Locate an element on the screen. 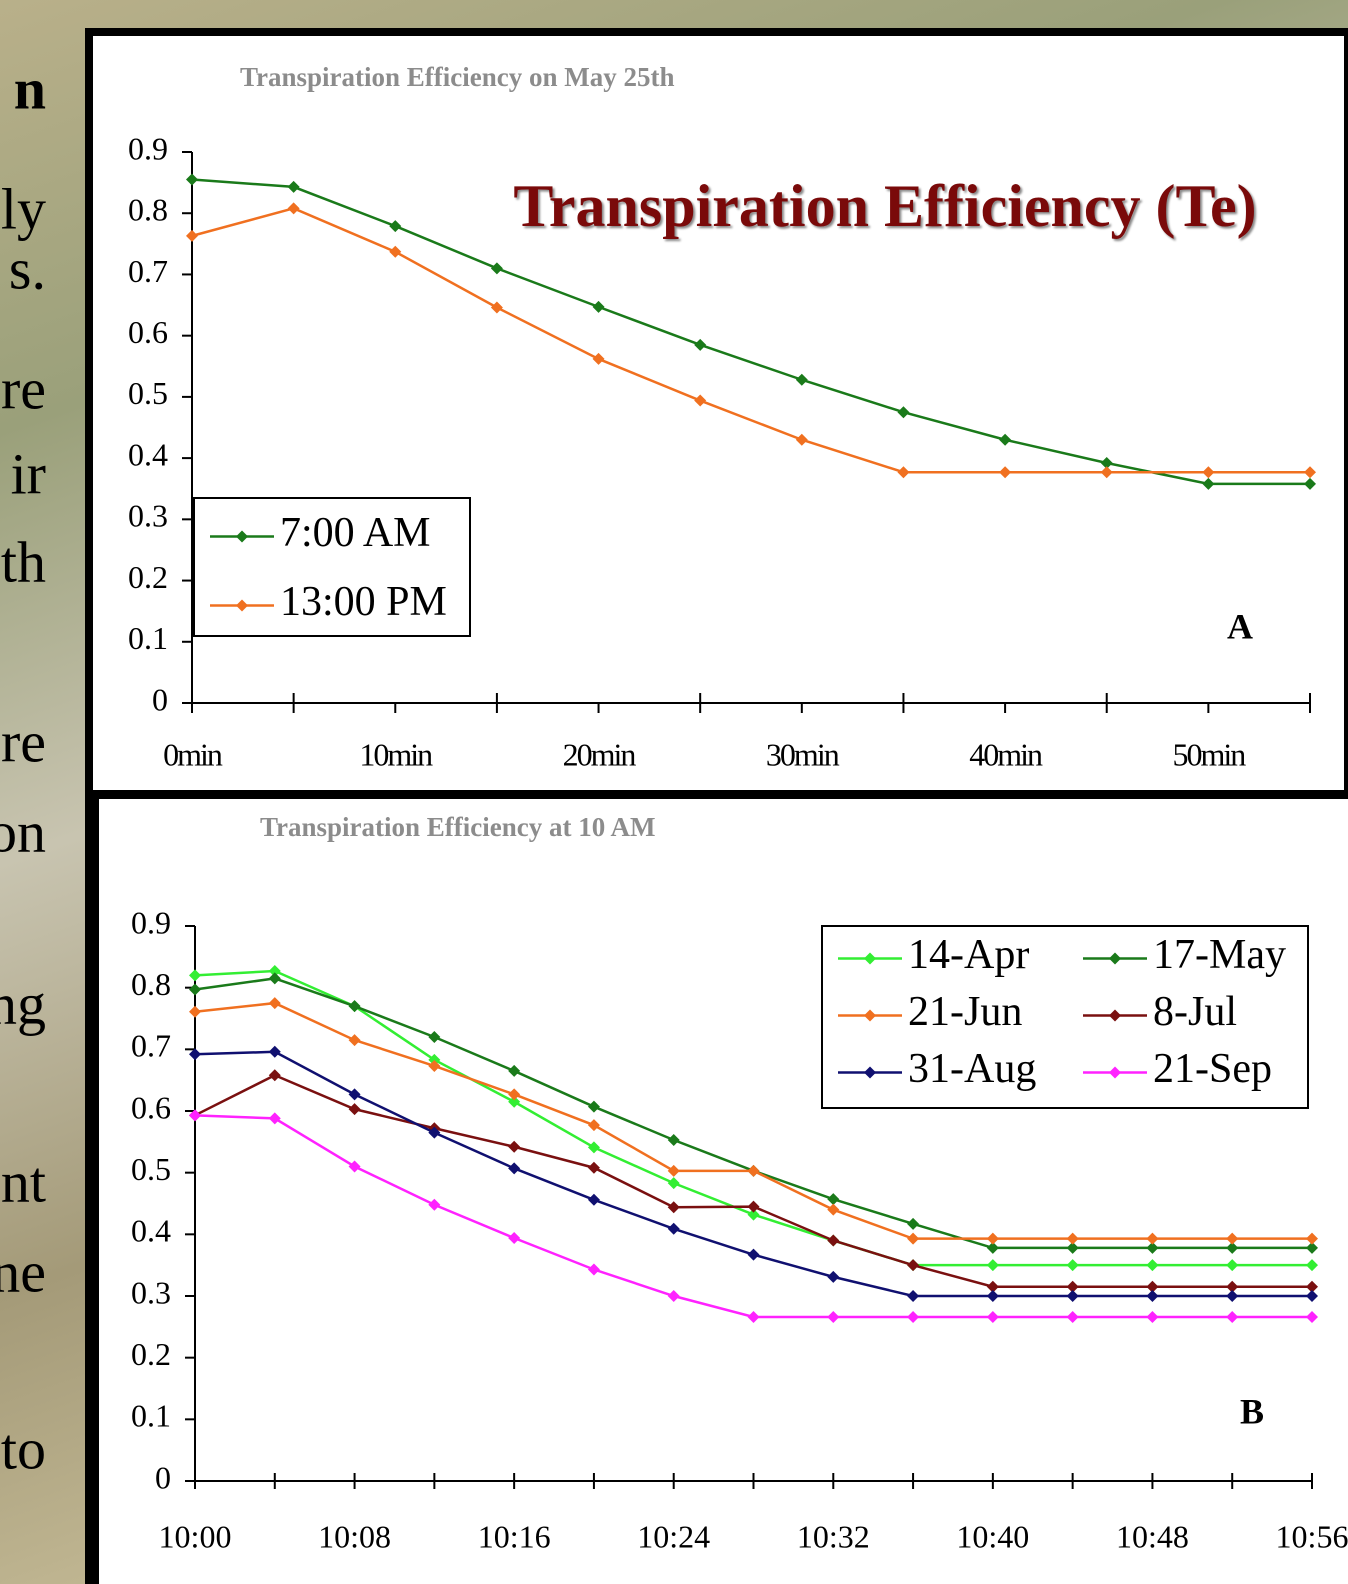 Image resolution: width=1348 pixels, height=1584 pixels. legend-box is located at coordinates (332, 567).